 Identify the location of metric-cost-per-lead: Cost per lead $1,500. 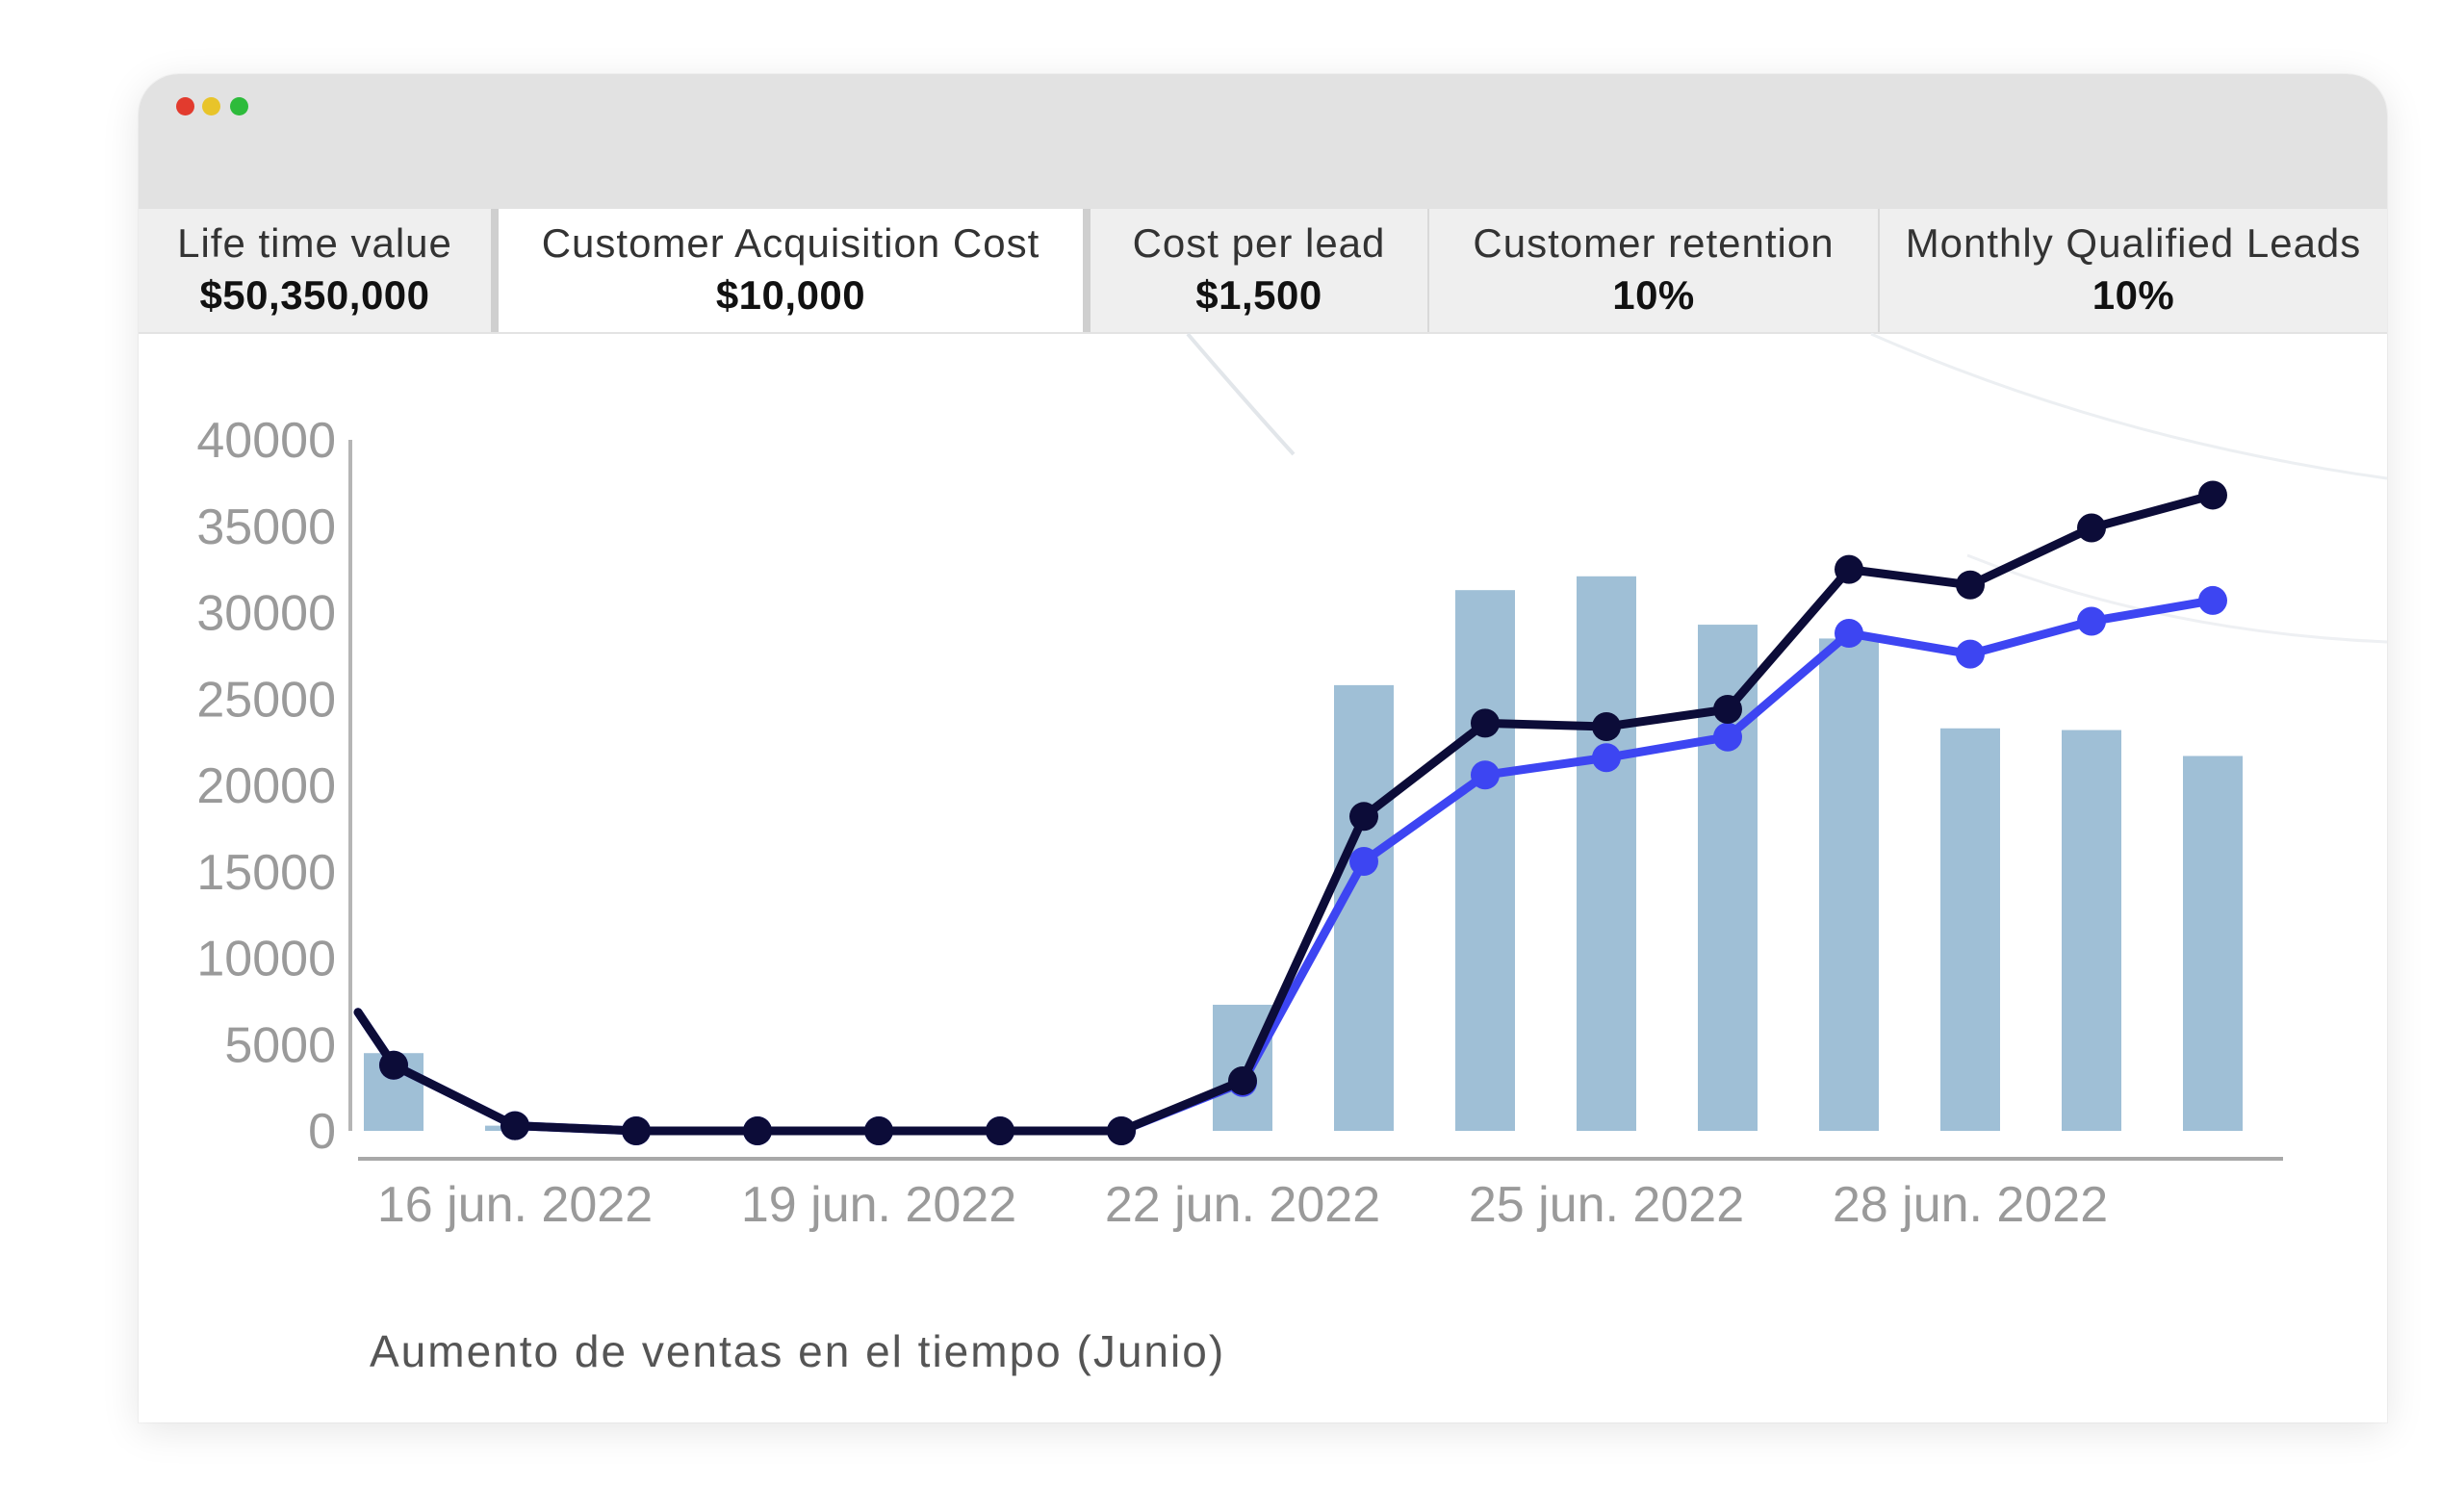
(1260, 270).